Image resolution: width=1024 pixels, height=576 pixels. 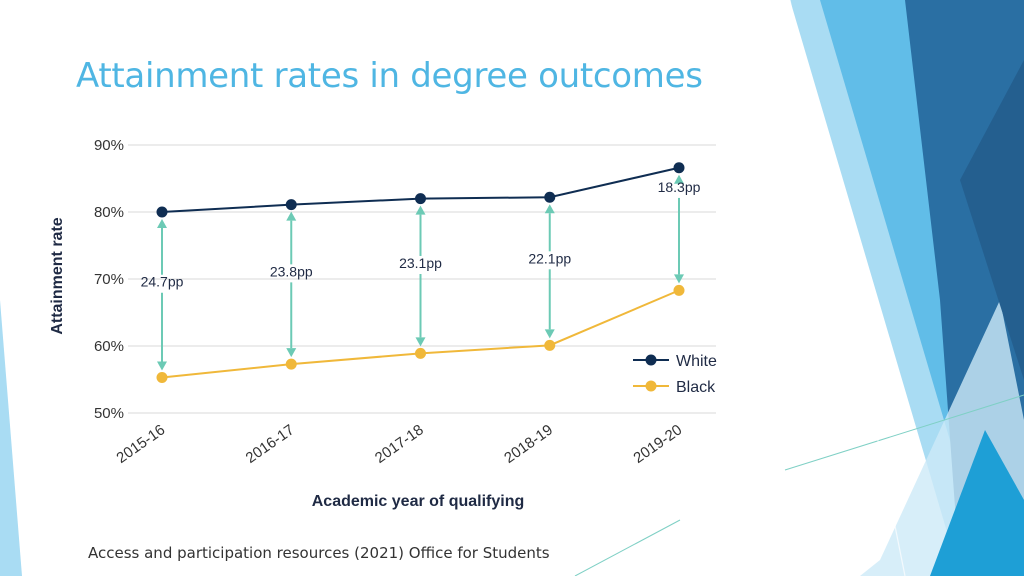 What do you see at coordinates (418, 501) in the screenshot?
I see `x-axis-title: Academic year of qualifying` at bounding box center [418, 501].